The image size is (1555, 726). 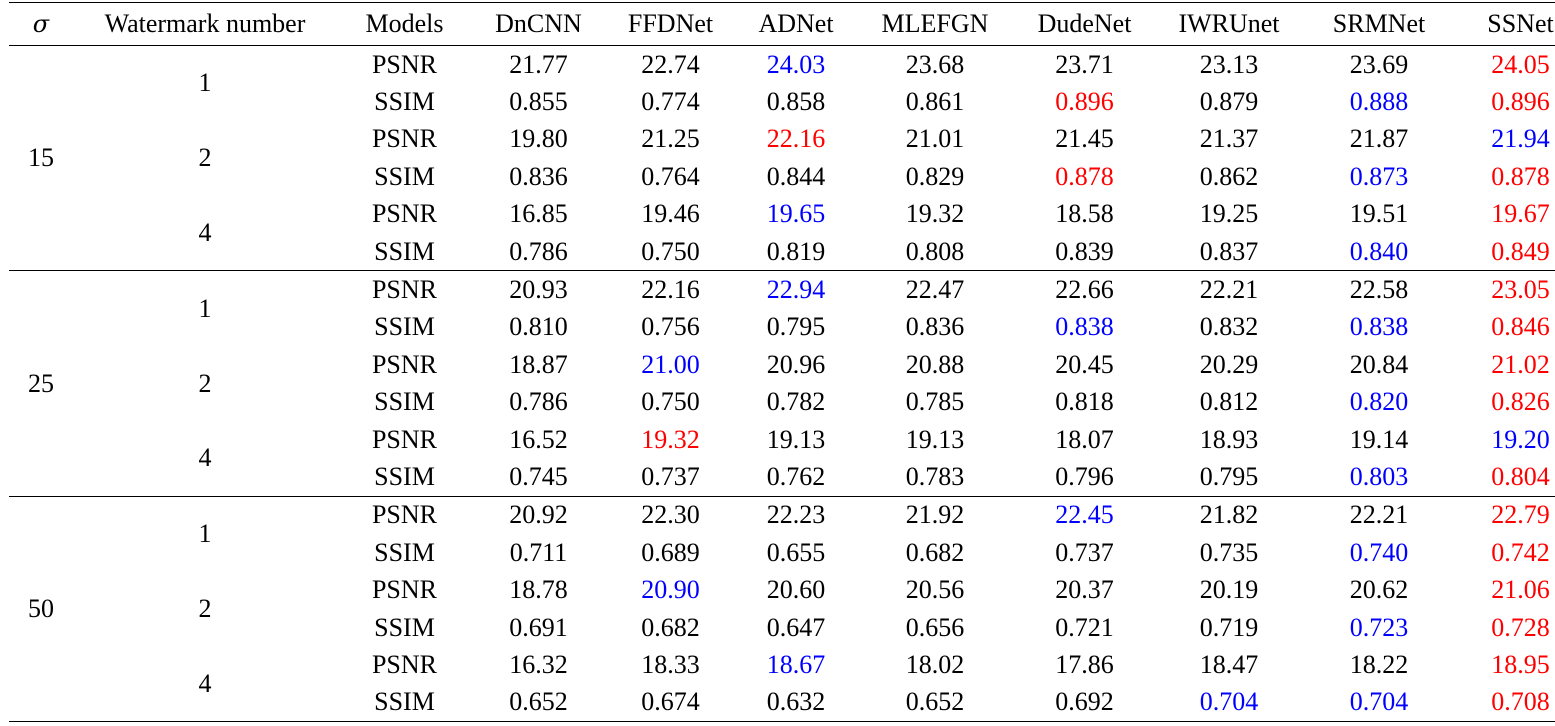 I want to click on value-cell: 16.52, so click(x=538, y=439).